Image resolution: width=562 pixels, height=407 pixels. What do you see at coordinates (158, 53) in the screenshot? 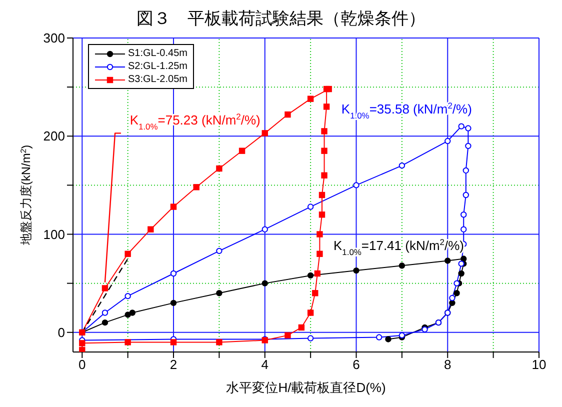
I see `legend-label: S1:GL-0.45m` at bounding box center [158, 53].